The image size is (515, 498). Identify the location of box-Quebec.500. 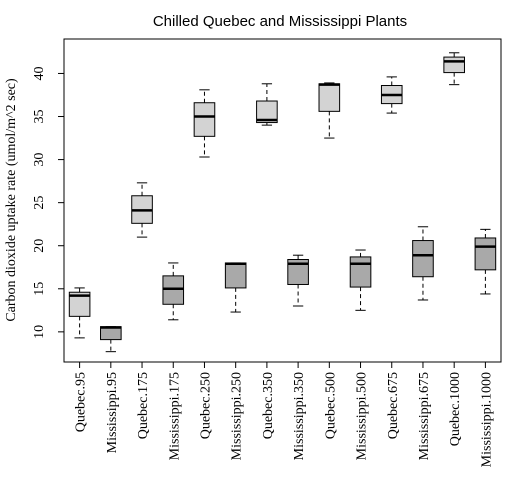
(329, 110).